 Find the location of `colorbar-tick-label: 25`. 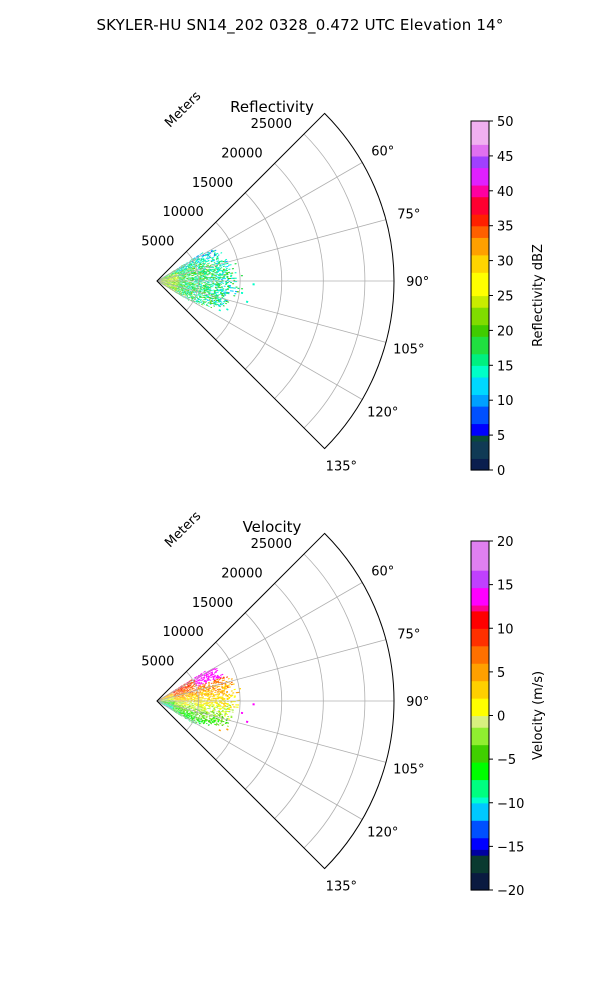

colorbar-tick-label: 25 is located at coordinates (505, 297).